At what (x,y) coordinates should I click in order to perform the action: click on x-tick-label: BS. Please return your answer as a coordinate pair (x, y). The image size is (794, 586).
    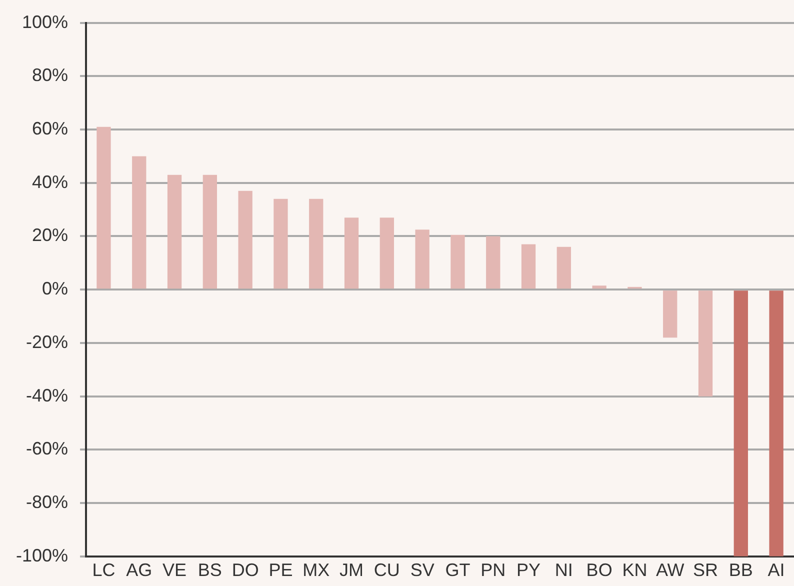
    Looking at the image, I should click on (210, 570).